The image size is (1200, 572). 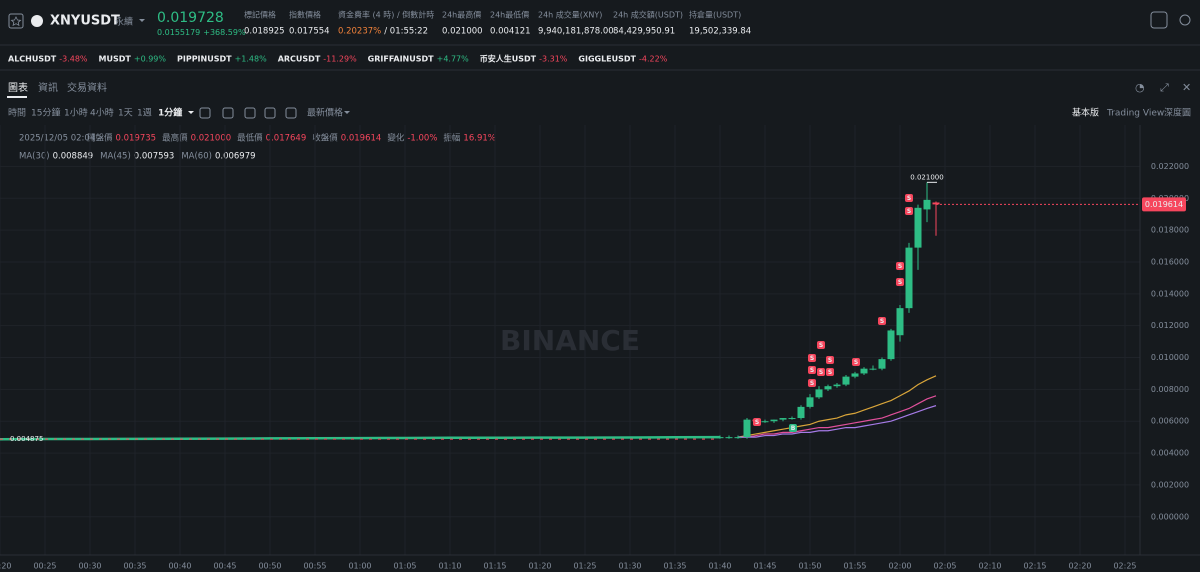 I want to click on ma-value: 0.006979, so click(x=235, y=157).